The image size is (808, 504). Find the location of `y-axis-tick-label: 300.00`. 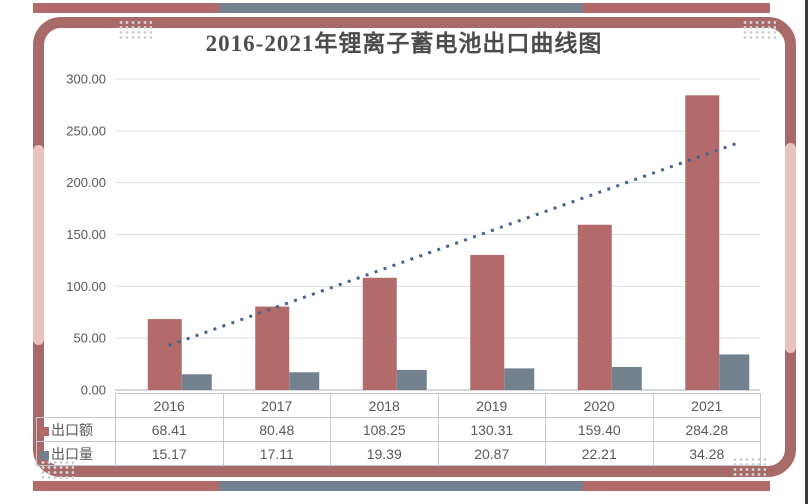

y-axis-tick-label: 300.00 is located at coordinates (86, 79).